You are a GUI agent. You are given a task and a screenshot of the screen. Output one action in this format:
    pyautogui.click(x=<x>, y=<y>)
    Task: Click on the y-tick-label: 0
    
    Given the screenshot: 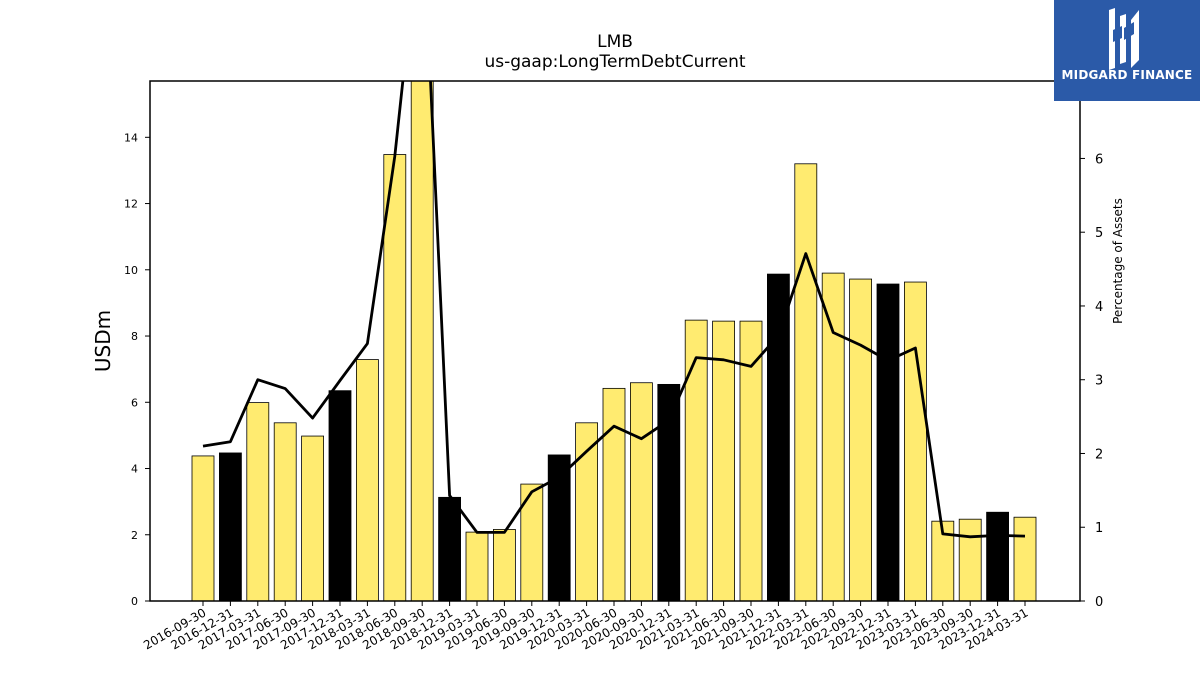 What is the action you would take?
    pyautogui.click(x=134, y=601)
    